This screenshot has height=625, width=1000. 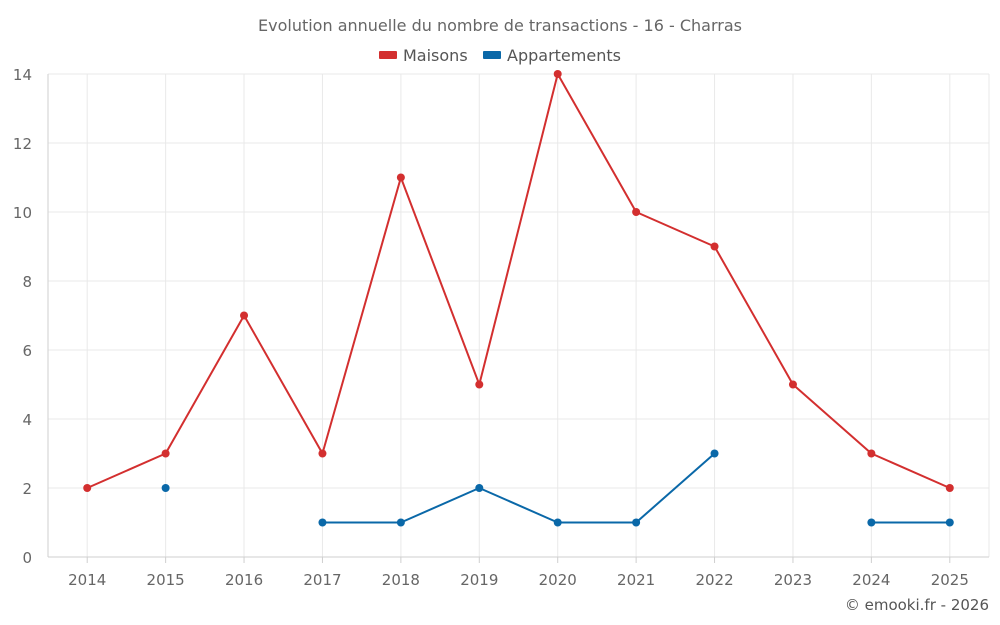 I want to click on x-tick-label: 2018, so click(x=401, y=580).